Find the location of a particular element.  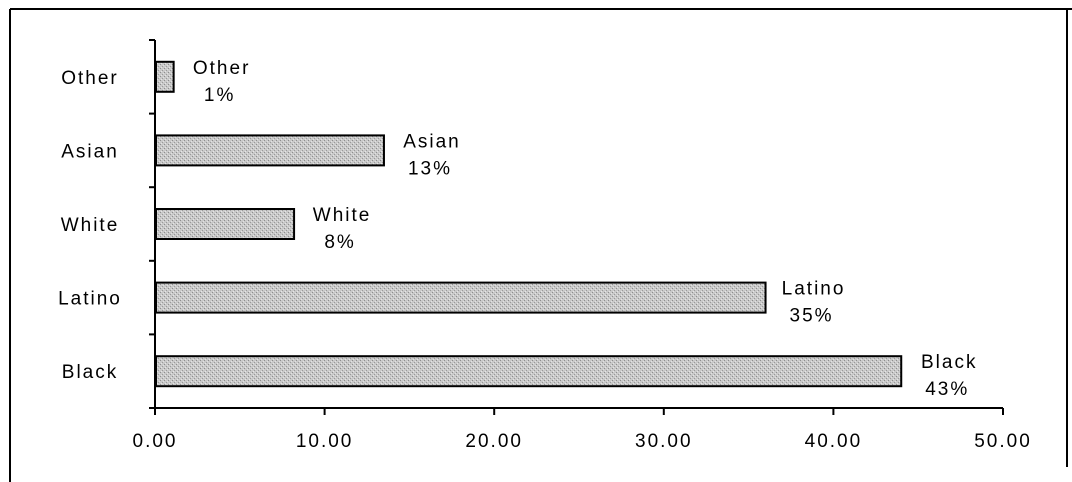

data-label-percent: 43% is located at coordinates (947, 389).